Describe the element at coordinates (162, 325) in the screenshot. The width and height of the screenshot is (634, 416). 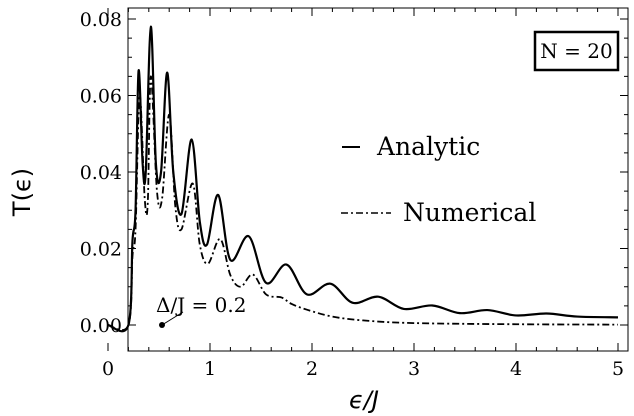
I see `gap-annotation-point` at that location.